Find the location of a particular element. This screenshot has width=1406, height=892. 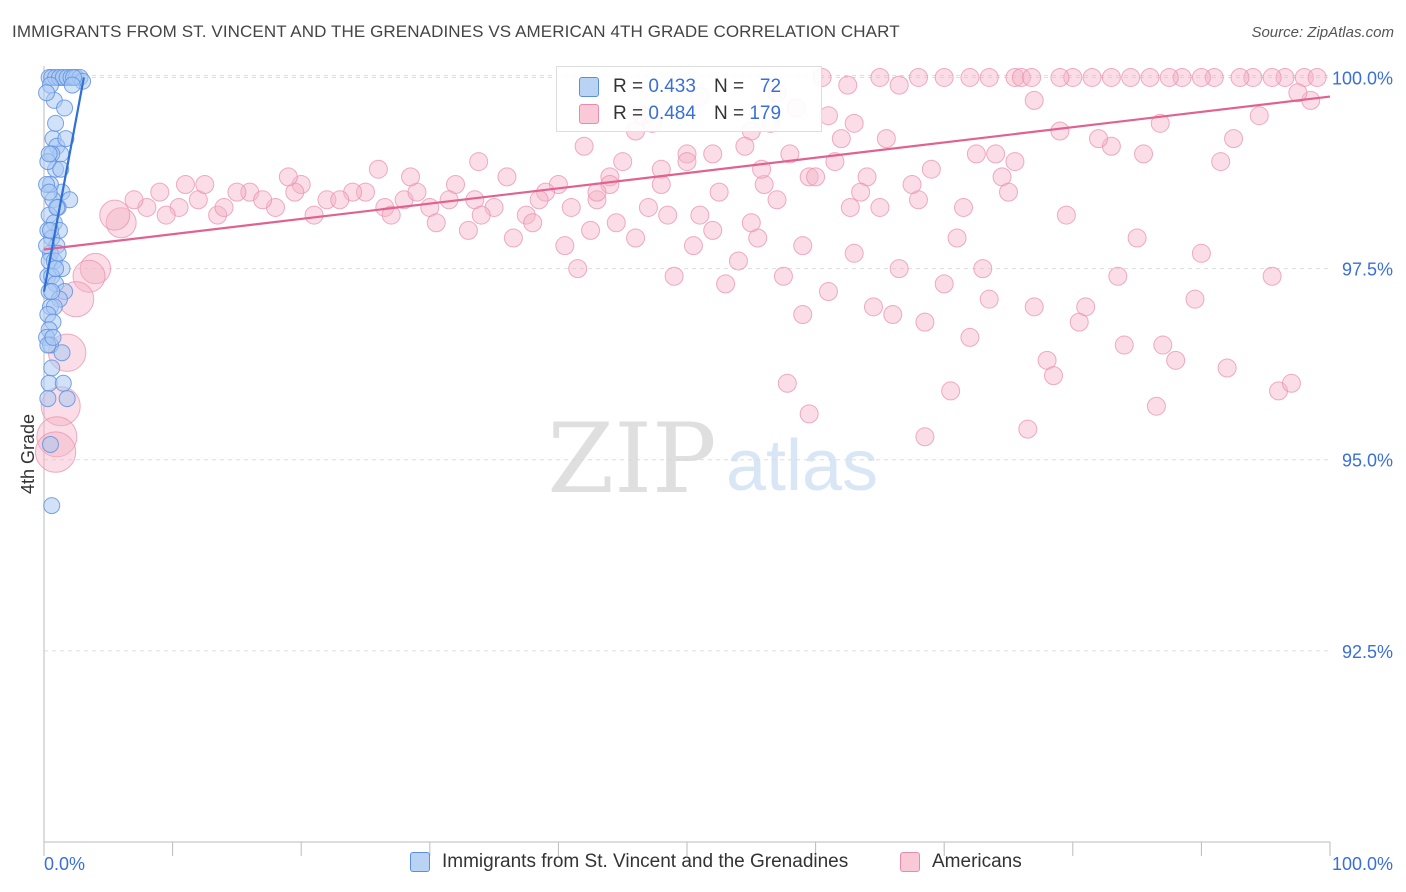

legend-swatch-blue is located at coordinates (589, 87).